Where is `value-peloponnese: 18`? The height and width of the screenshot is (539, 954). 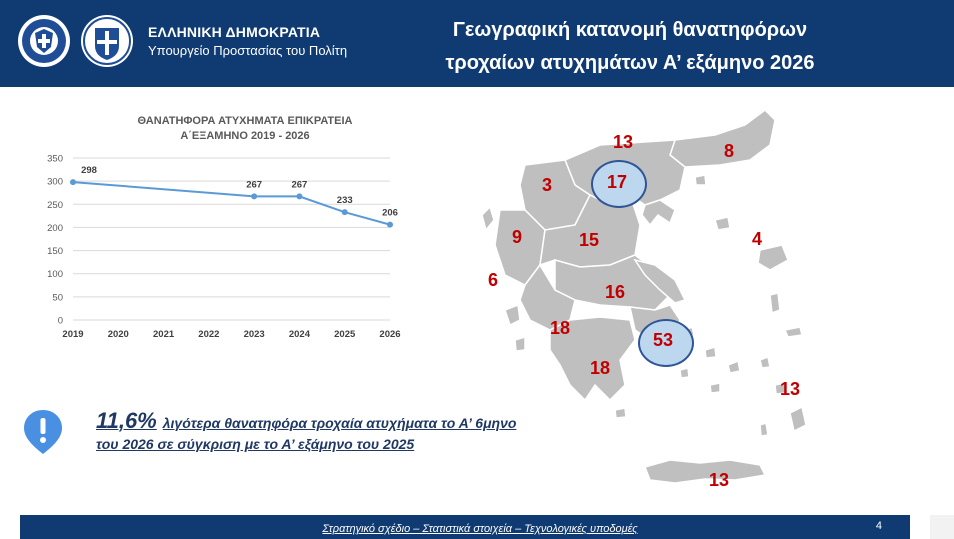 value-peloponnese: 18 is located at coordinates (600, 368).